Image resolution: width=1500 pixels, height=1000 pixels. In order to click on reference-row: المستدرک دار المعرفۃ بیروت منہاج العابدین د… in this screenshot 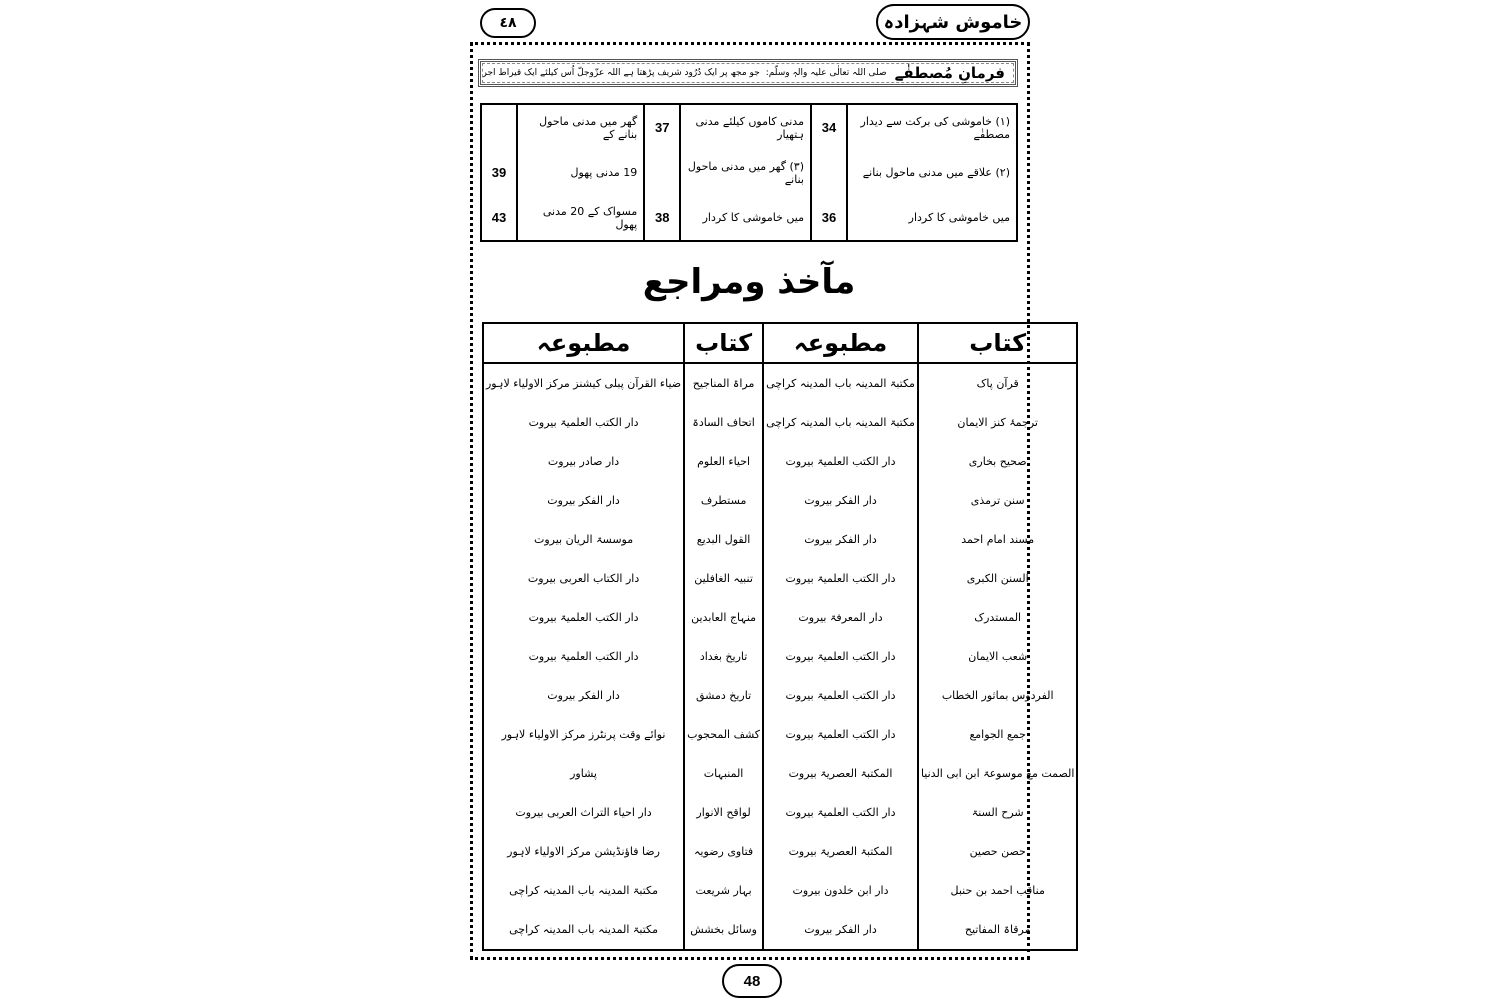, I will do `click(780, 617)`.